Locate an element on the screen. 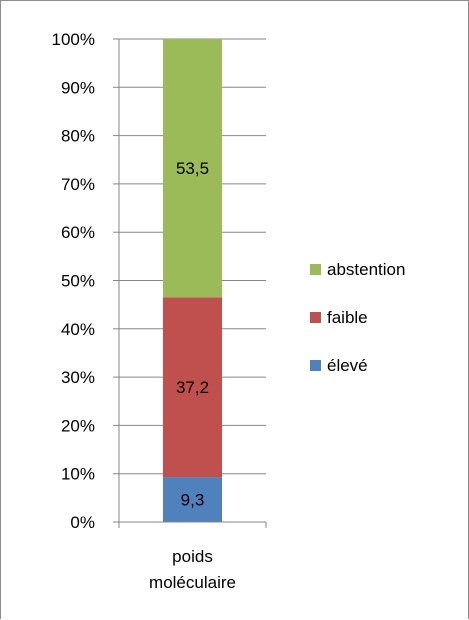 The height and width of the screenshot is (620, 469). data-label: 37,2 is located at coordinates (192, 387).